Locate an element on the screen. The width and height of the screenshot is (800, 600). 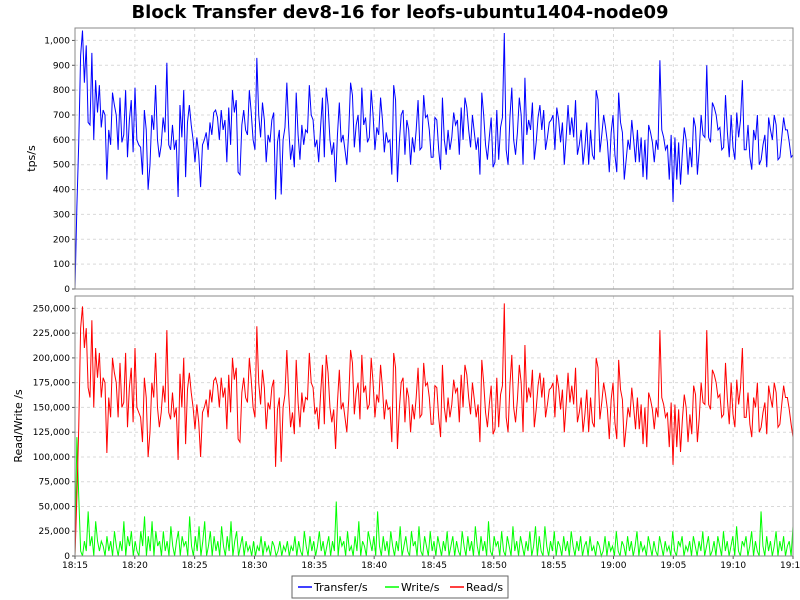
legend: Transfer/s Write/s Read/s is located at coordinates (400, 587).